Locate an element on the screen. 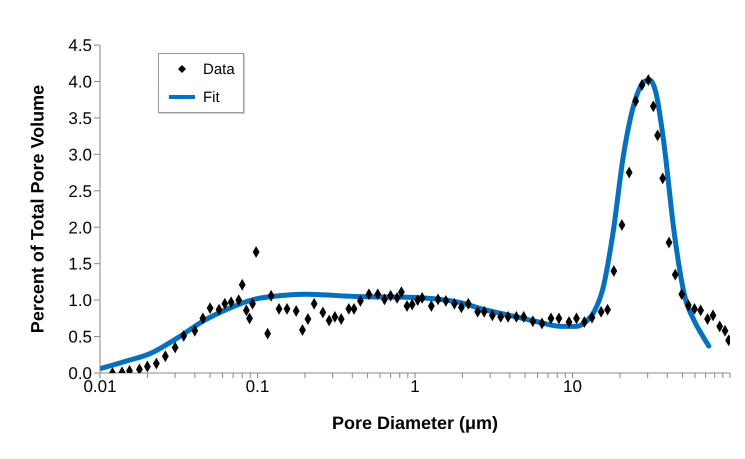  y-tick-label: 2.5 is located at coordinates (80, 191).